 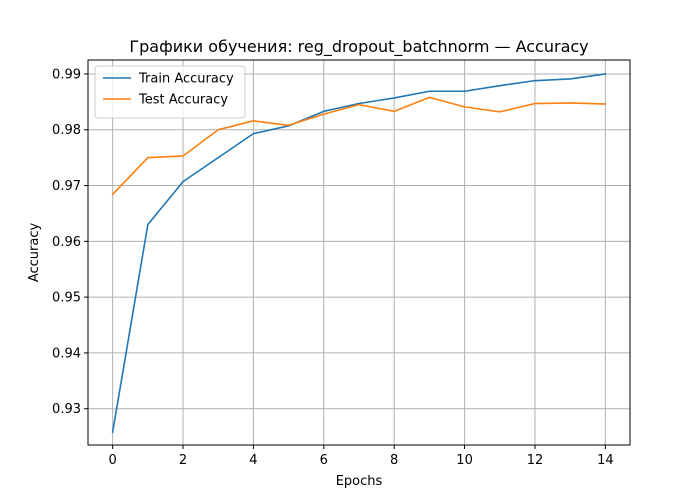 I want to click on x-tick-label: 14, so click(x=605, y=460).